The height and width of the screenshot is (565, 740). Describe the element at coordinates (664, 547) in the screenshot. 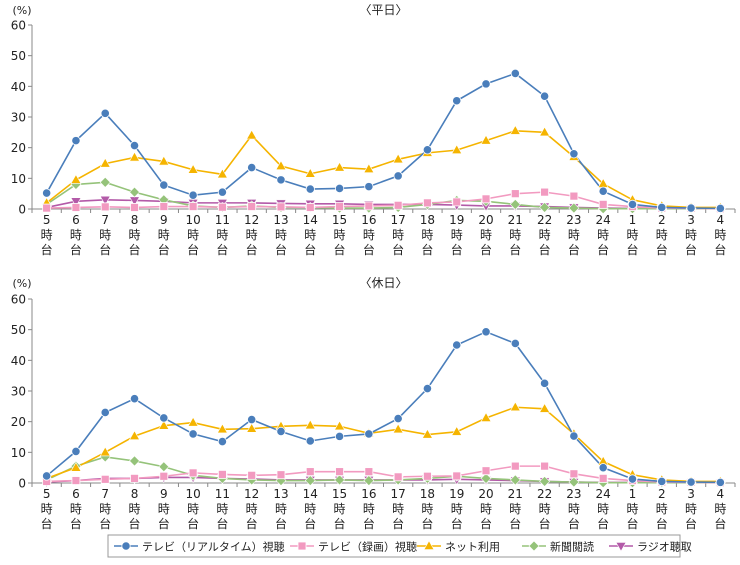

I see `legend-label: ラジオ聴取` at that location.